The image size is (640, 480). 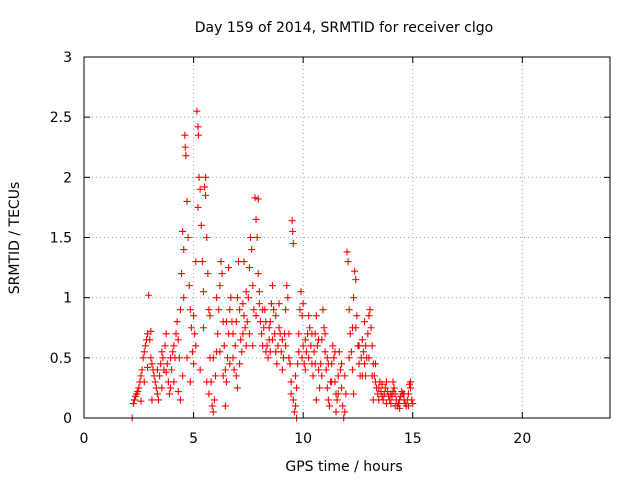 What do you see at coordinates (303, 439) in the screenshot?
I see `x-tick-label: 10` at bounding box center [303, 439].